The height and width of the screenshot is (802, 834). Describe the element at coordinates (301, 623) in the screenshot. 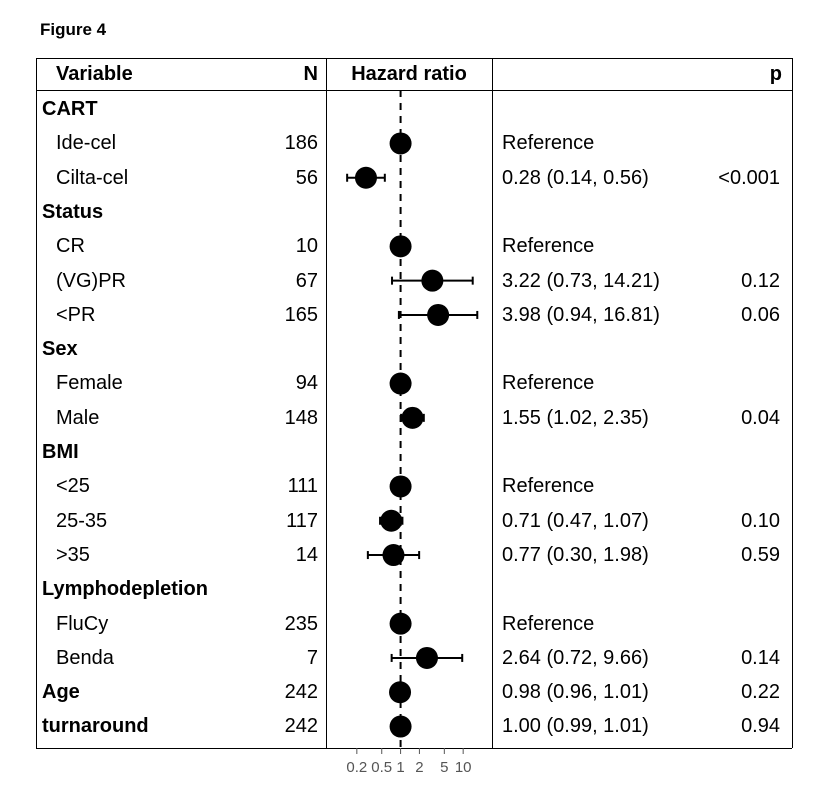

I see `n-value: 235` at that location.